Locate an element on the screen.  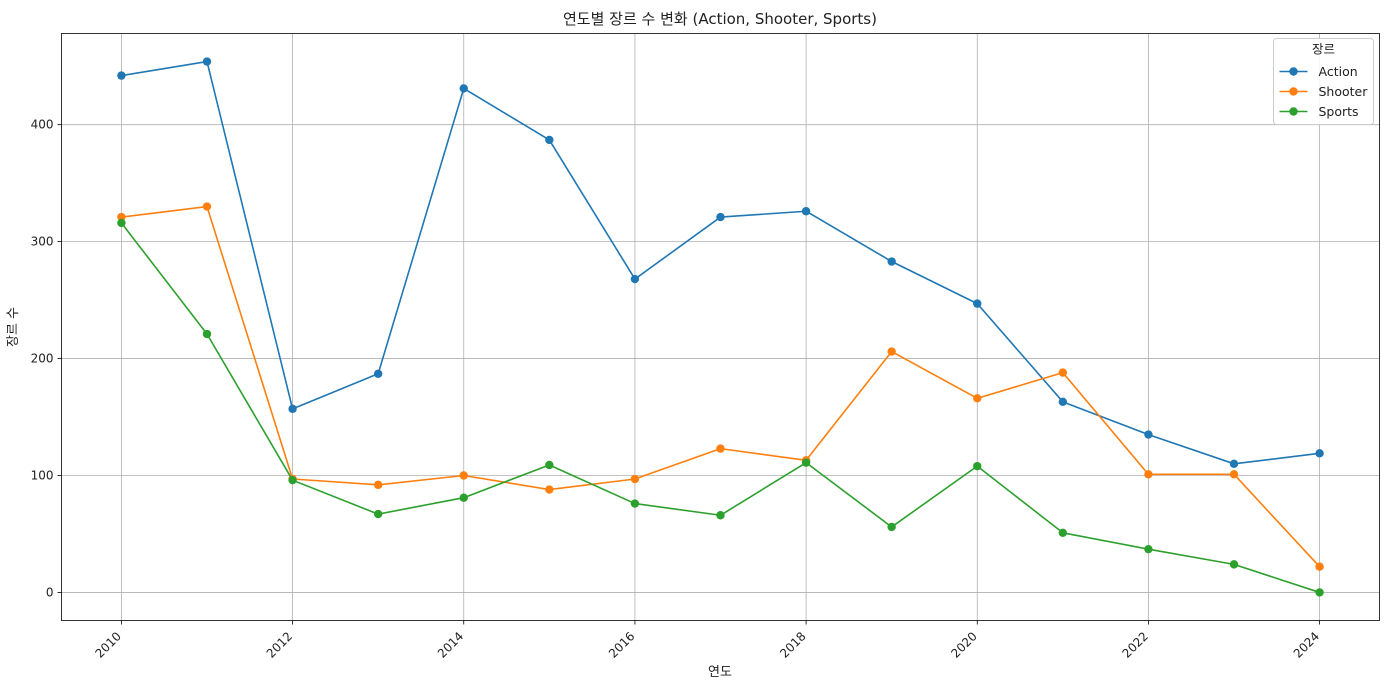
x-axis-label: 연도 is located at coordinates (720, 672).